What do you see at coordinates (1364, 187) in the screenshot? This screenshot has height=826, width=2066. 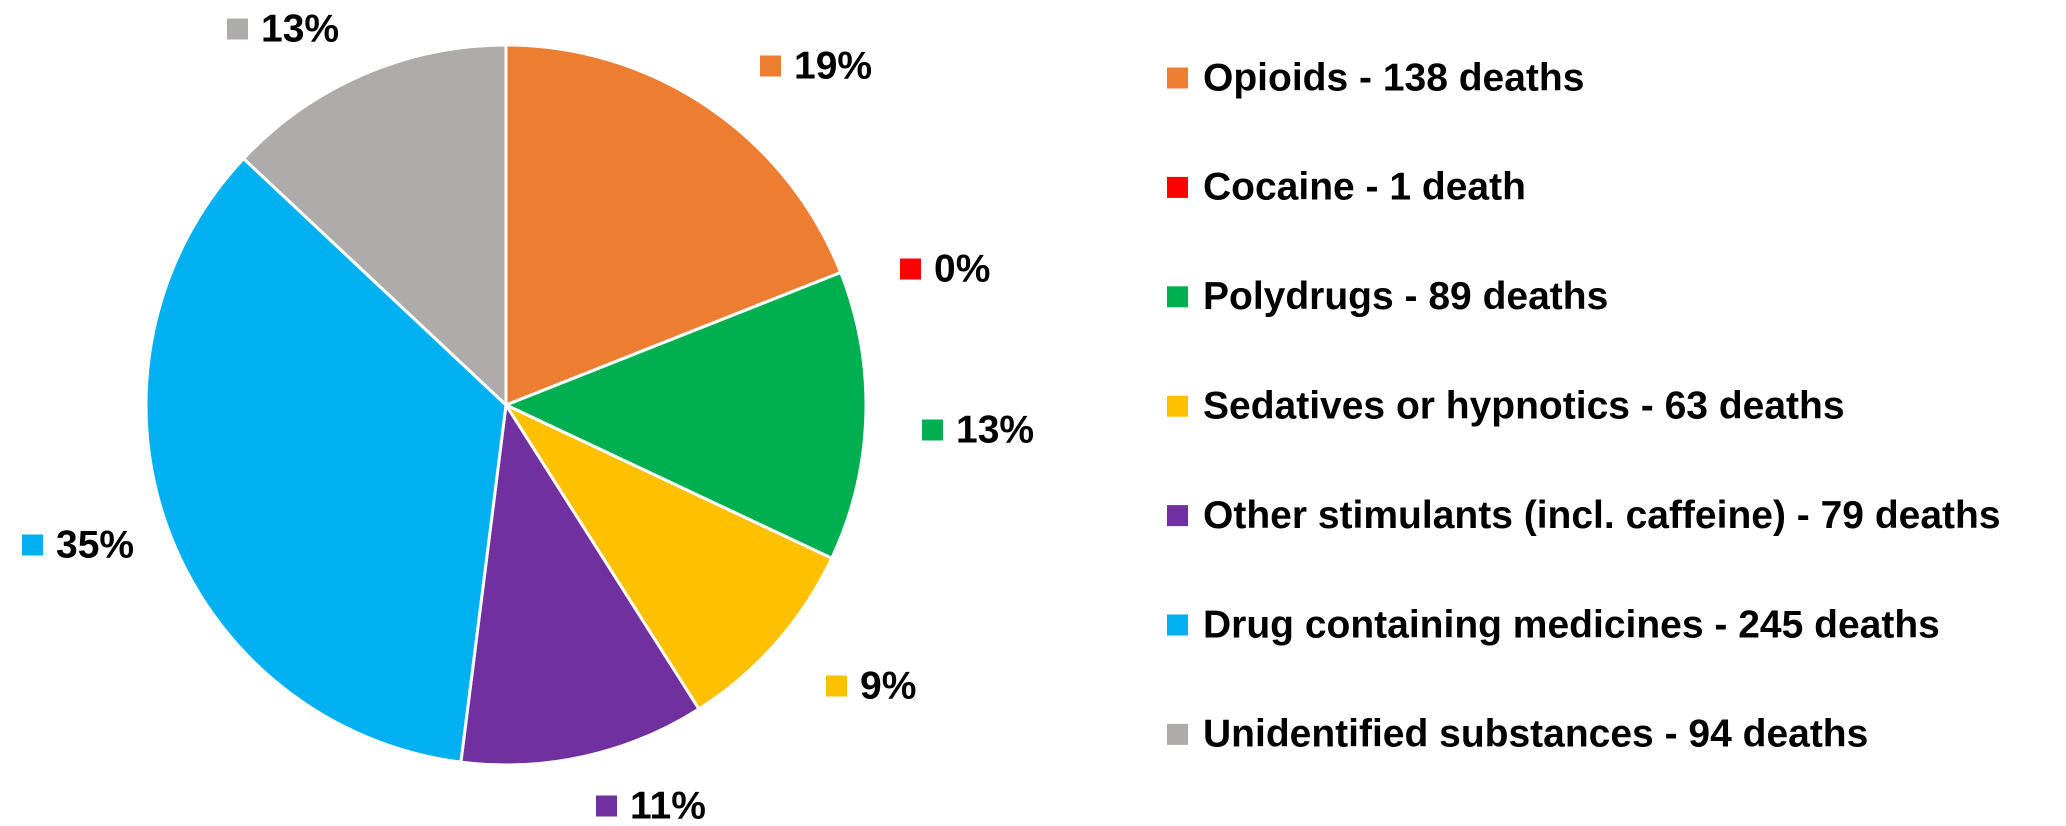 I see `legend-label: Cocaine - 1 death` at bounding box center [1364, 187].